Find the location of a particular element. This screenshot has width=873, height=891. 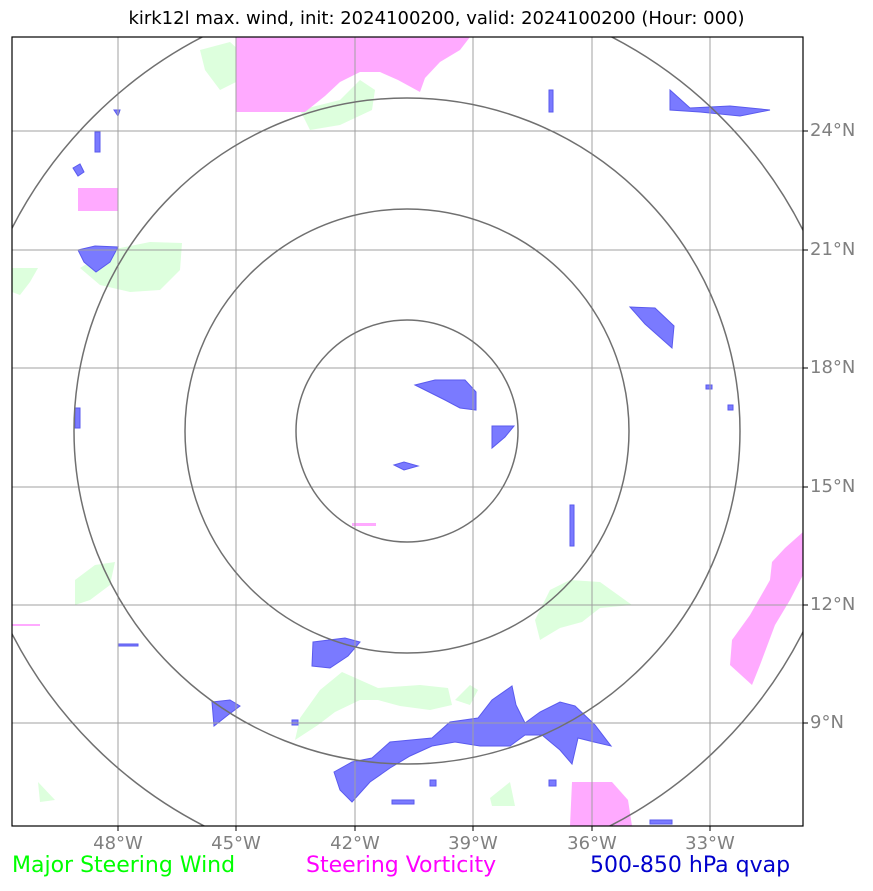

lon-label-36w: 36°W is located at coordinates (592, 843).